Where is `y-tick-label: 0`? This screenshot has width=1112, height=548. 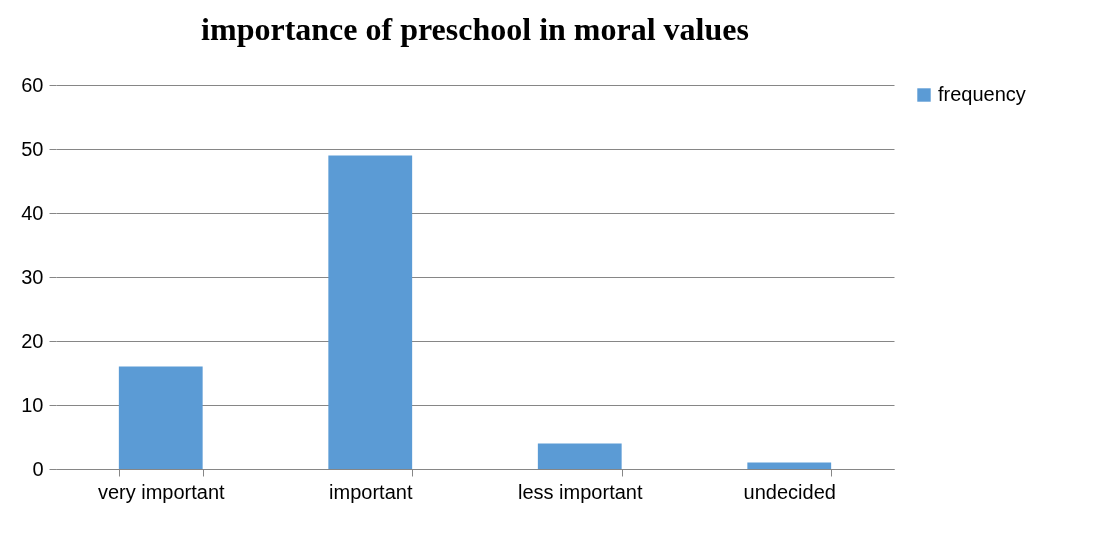 y-tick-label: 0 is located at coordinates (38, 468).